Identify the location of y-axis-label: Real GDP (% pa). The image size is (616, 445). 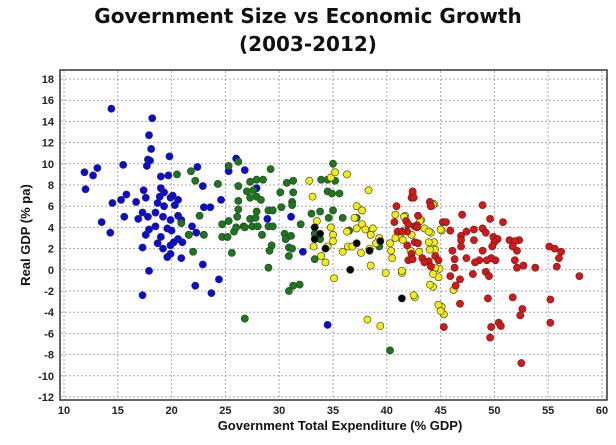
(25, 235).